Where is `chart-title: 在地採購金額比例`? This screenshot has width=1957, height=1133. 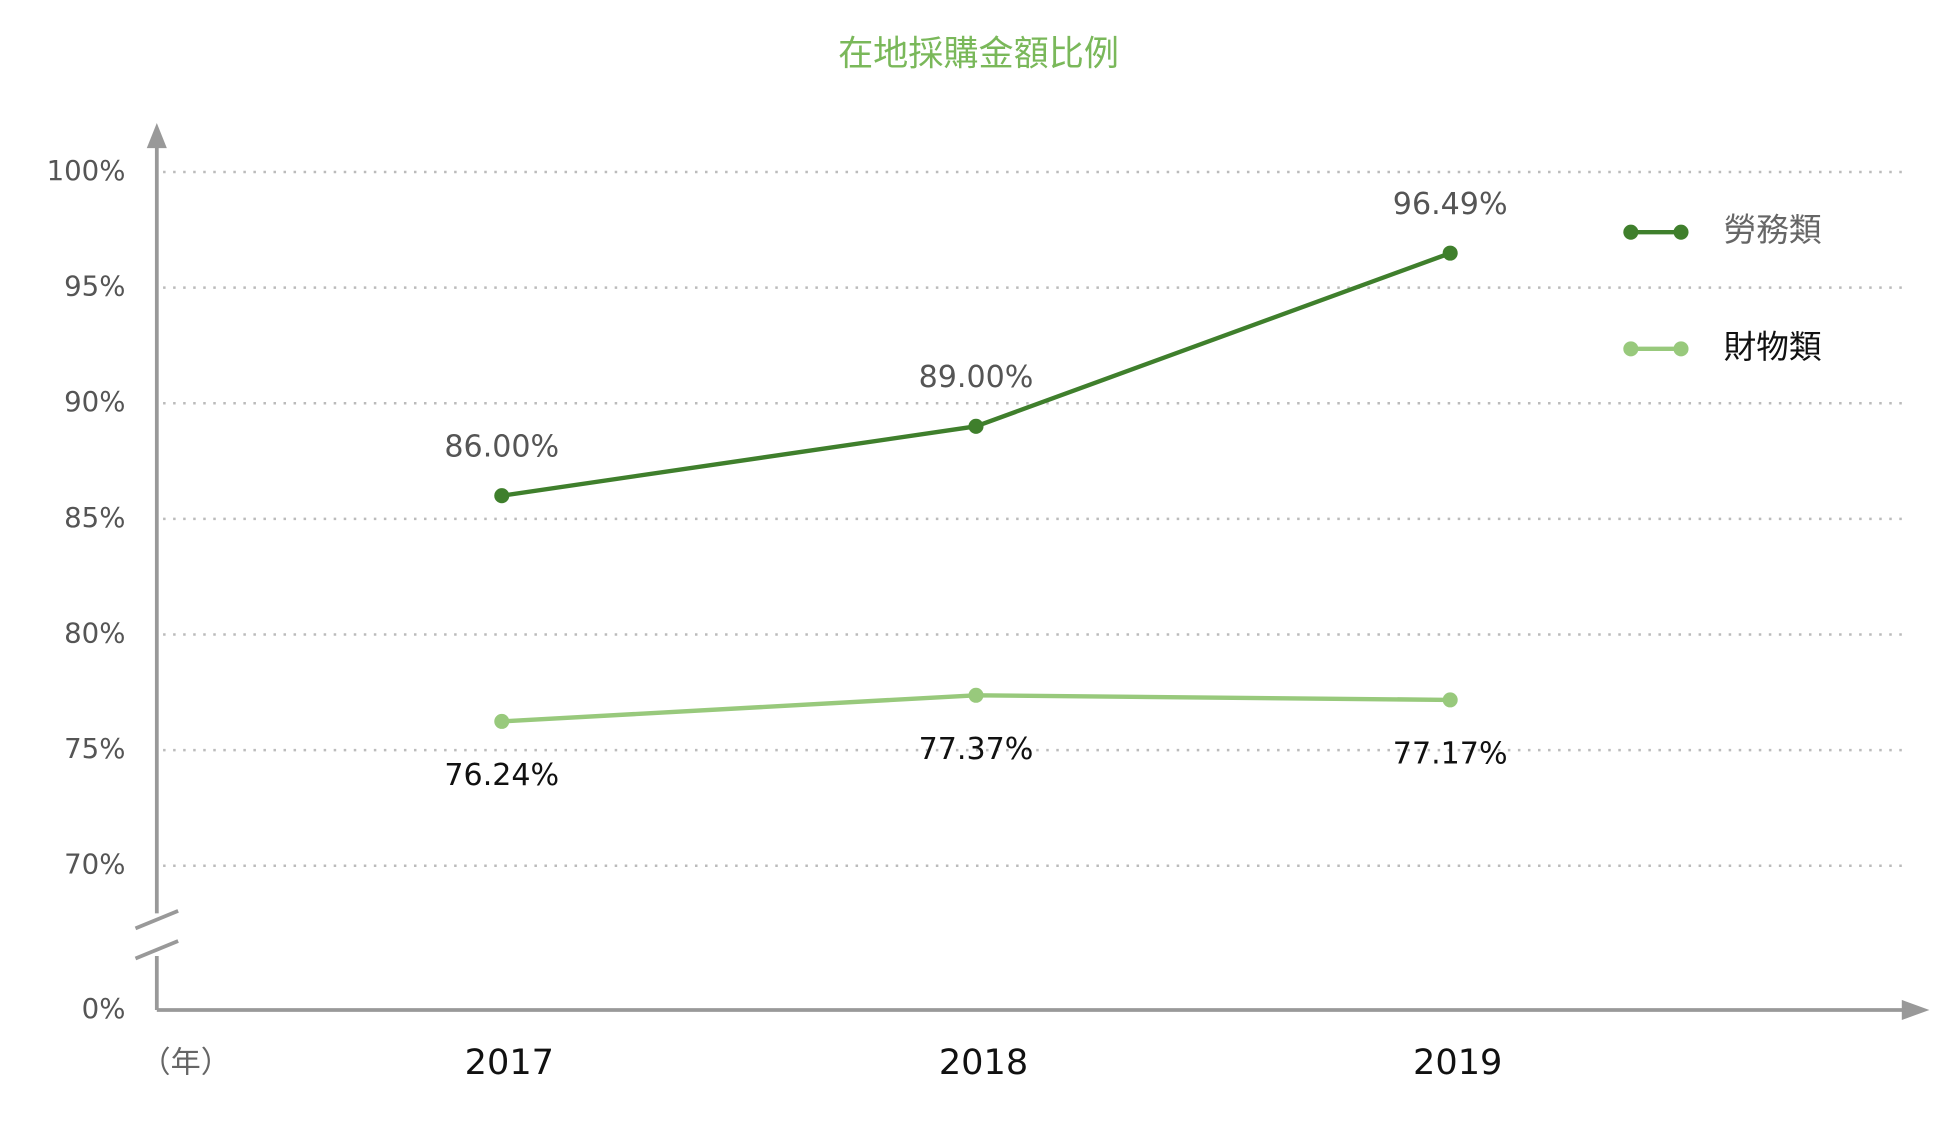 chart-title: 在地採購金額比例 is located at coordinates (978, 53).